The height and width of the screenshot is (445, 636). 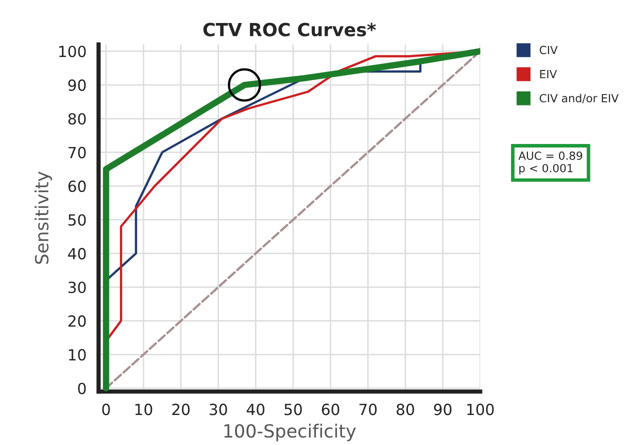 What do you see at coordinates (106, 410) in the screenshot?
I see `x-tick-label: 0` at bounding box center [106, 410].